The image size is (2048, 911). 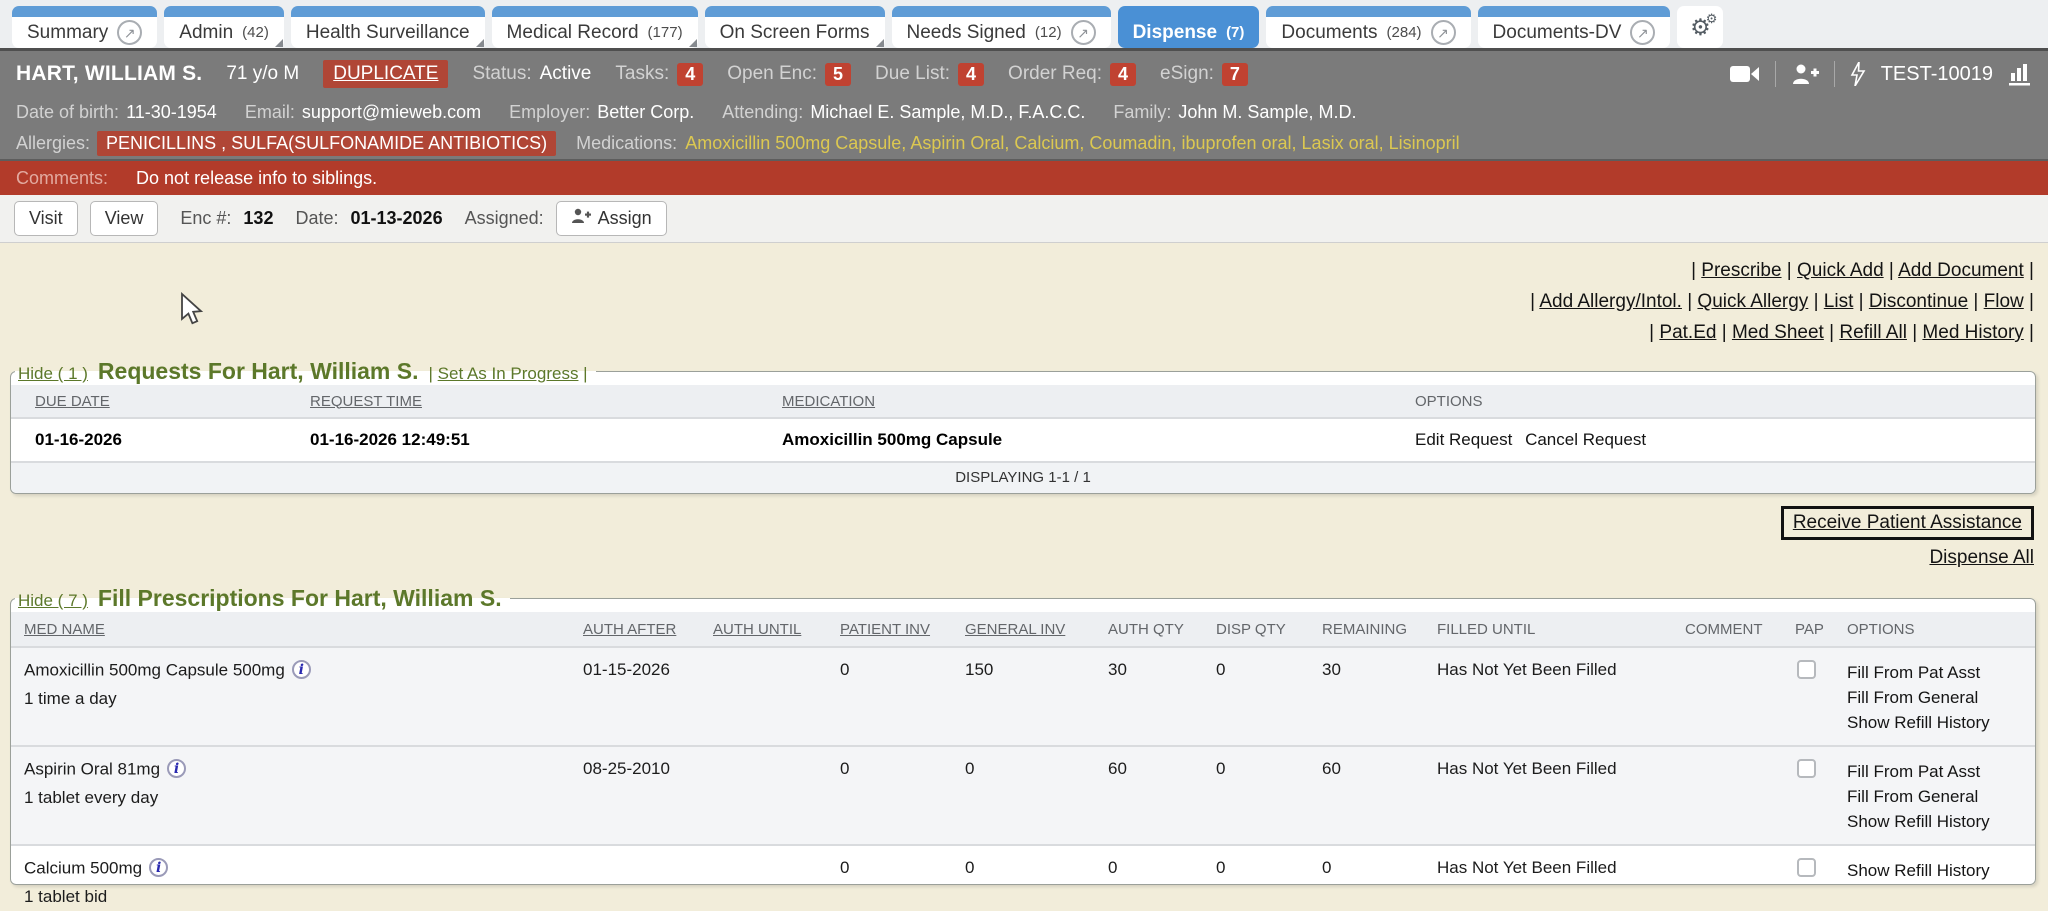 What do you see at coordinates (206, 218) in the screenshot?
I see `enc-number-label: Enc #:` at bounding box center [206, 218].